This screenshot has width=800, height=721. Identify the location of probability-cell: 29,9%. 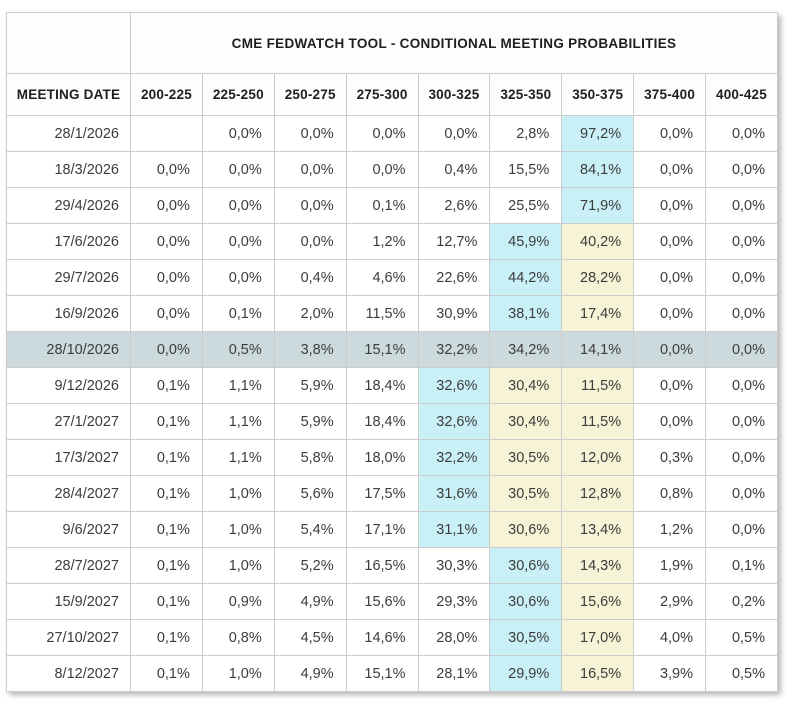
(526, 673).